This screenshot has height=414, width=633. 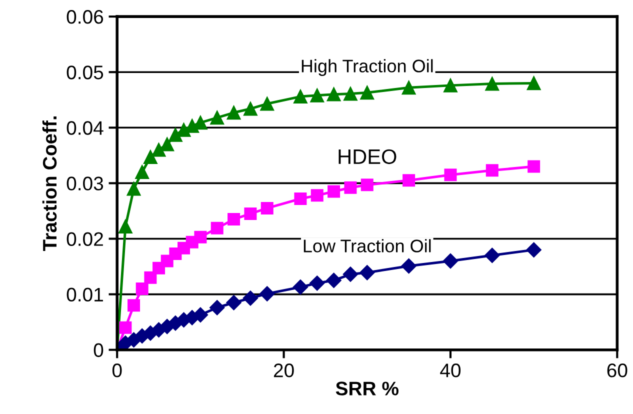 I want to click on y-tick-label: 0.05, so click(x=85, y=73).